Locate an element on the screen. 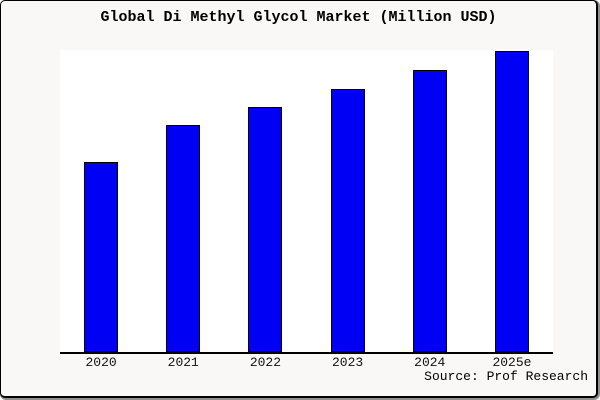  x-axis-label-2021: 2021 is located at coordinates (183, 362).